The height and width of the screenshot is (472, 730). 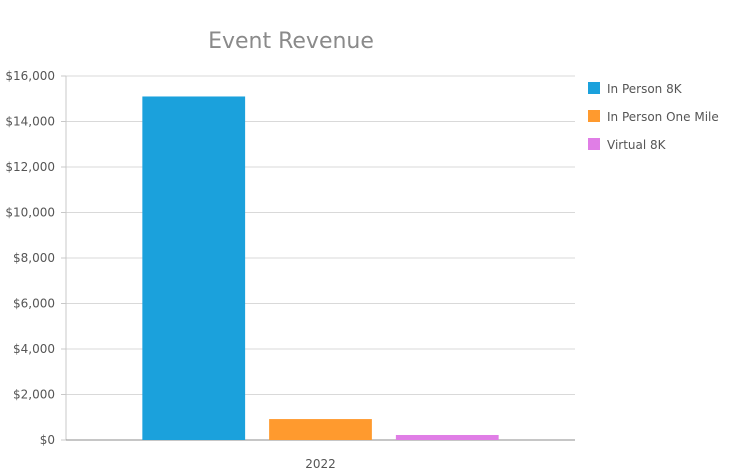 I want to click on y-tick-label: $4,000, so click(x=34, y=349).